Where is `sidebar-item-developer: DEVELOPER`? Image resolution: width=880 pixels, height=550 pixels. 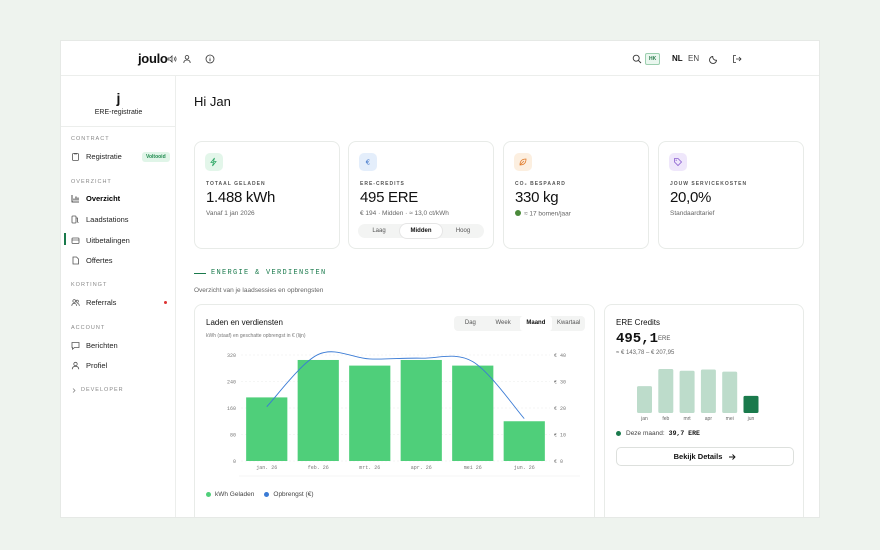
sidebar-item-developer: DEVELOPER is located at coordinates (121, 390).